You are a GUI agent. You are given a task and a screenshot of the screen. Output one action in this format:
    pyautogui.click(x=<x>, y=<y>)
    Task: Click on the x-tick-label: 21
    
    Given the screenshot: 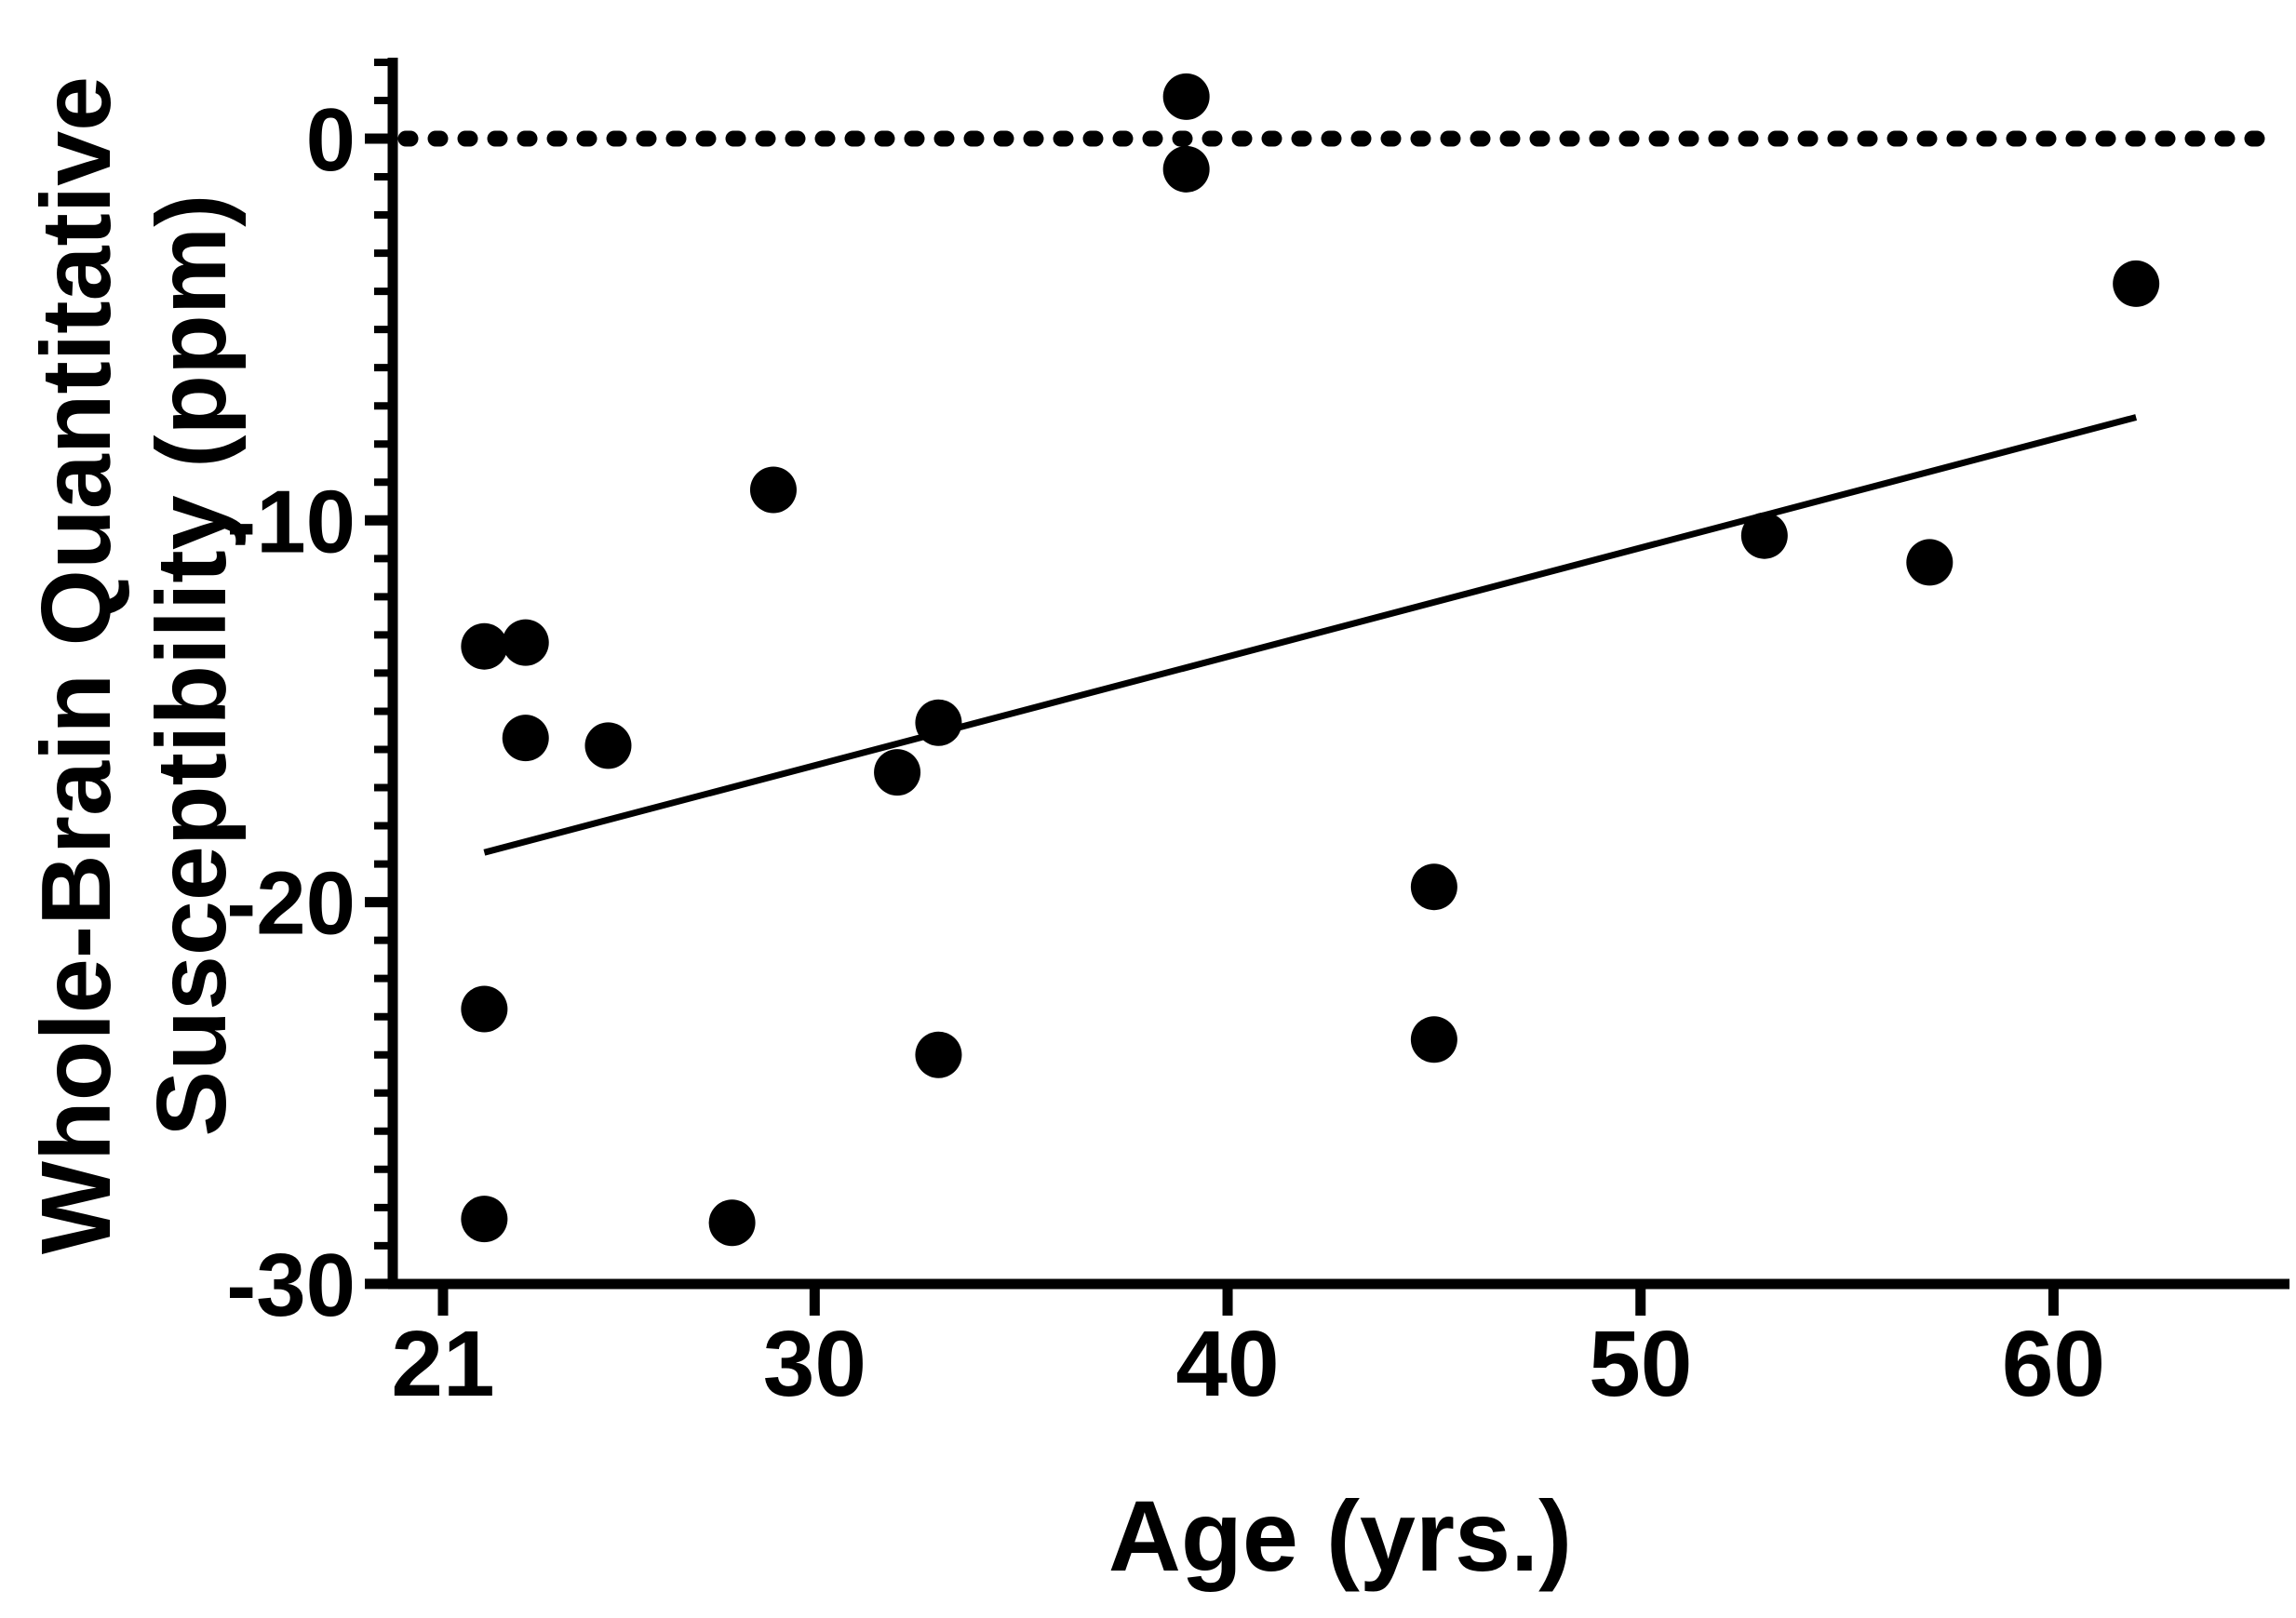 What is the action you would take?
    pyautogui.click(x=443, y=1364)
    